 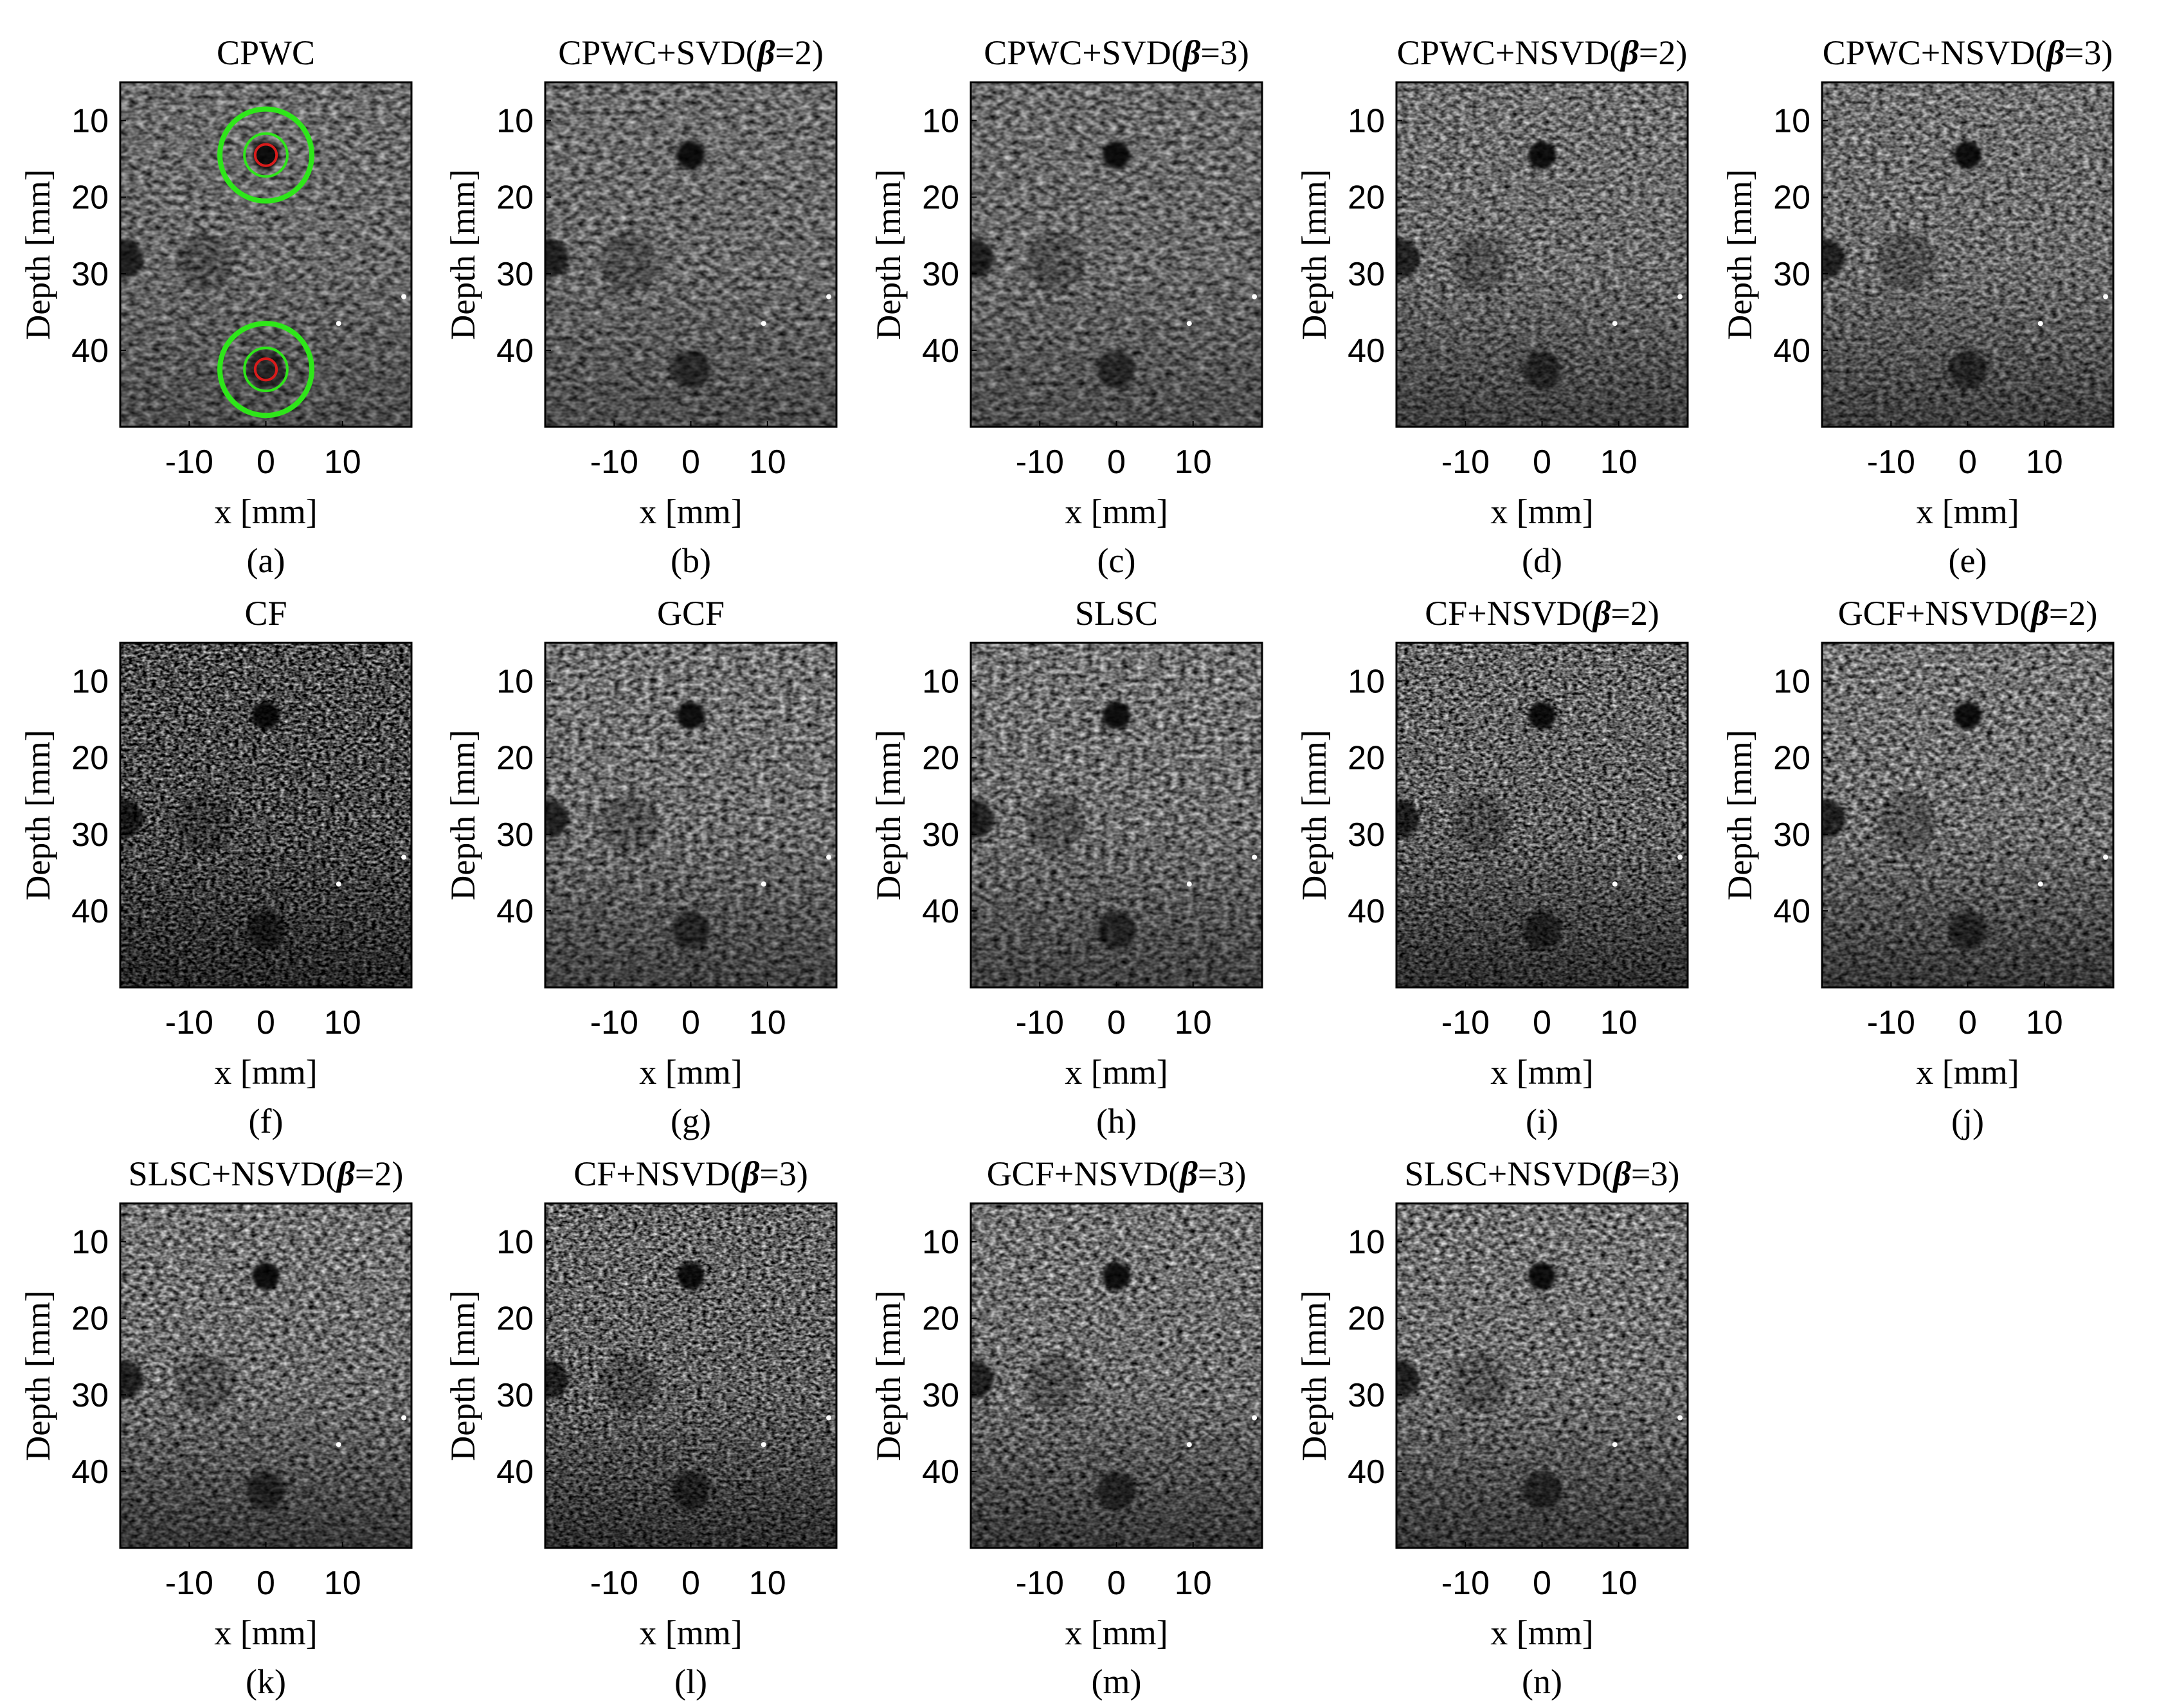 What do you see at coordinates (691, 613) in the screenshot?
I see `panel-title: GCF` at bounding box center [691, 613].